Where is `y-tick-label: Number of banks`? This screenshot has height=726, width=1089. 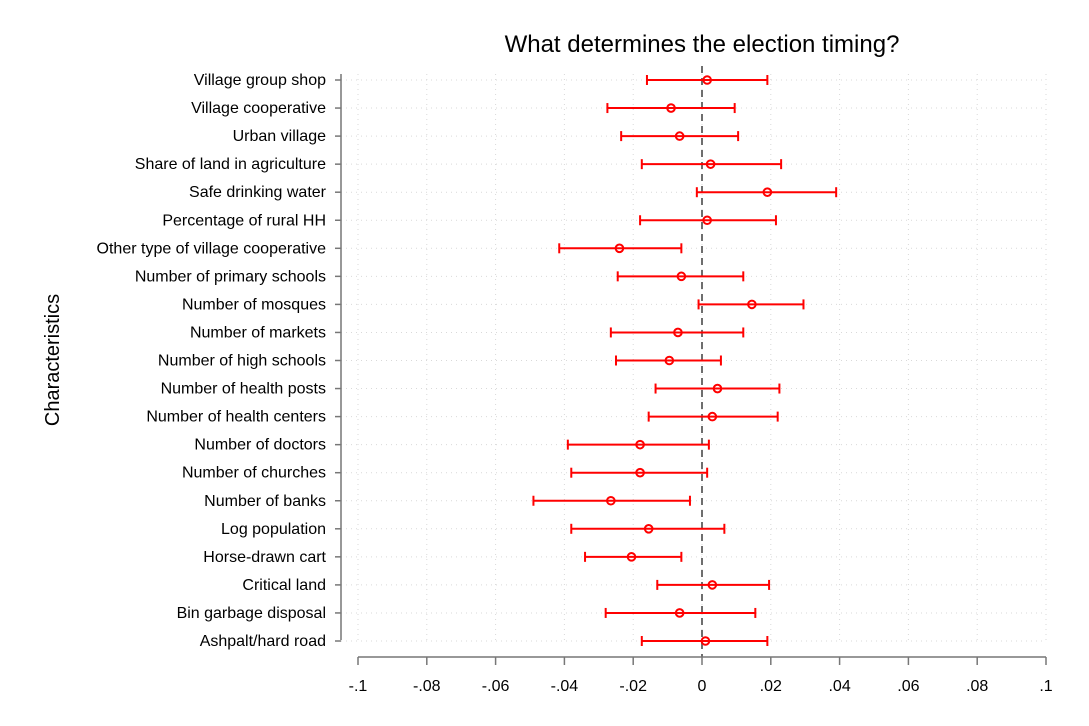
y-tick-label: Number of banks is located at coordinates (265, 501).